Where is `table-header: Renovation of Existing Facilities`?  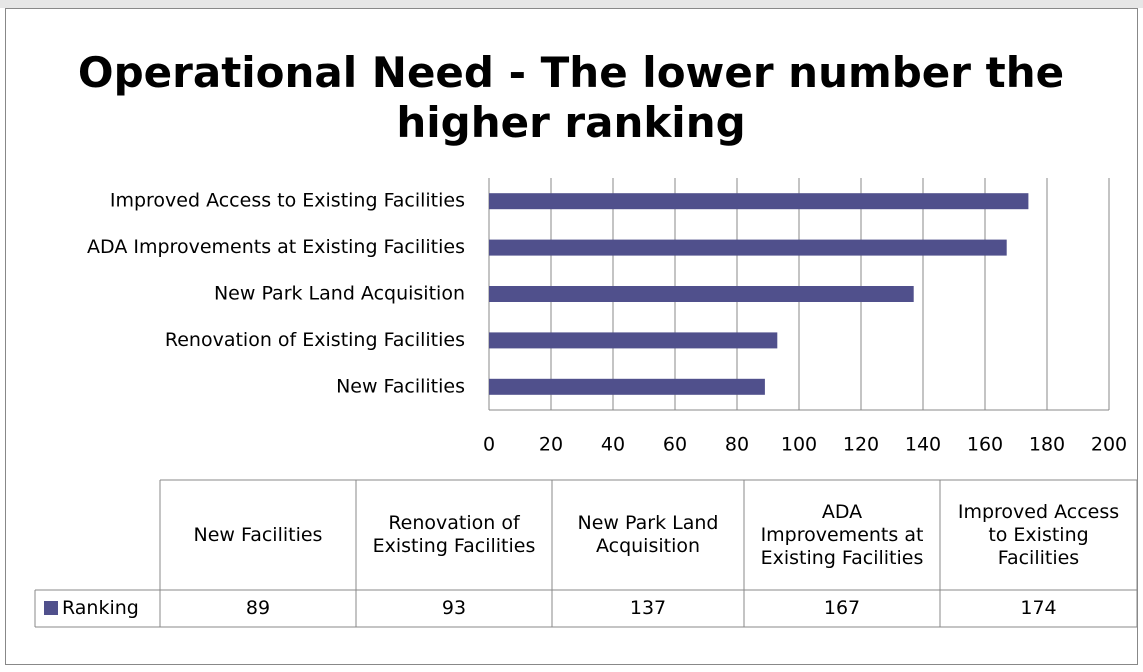
table-header: Renovation of Existing Facilities is located at coordinates (454, 534).